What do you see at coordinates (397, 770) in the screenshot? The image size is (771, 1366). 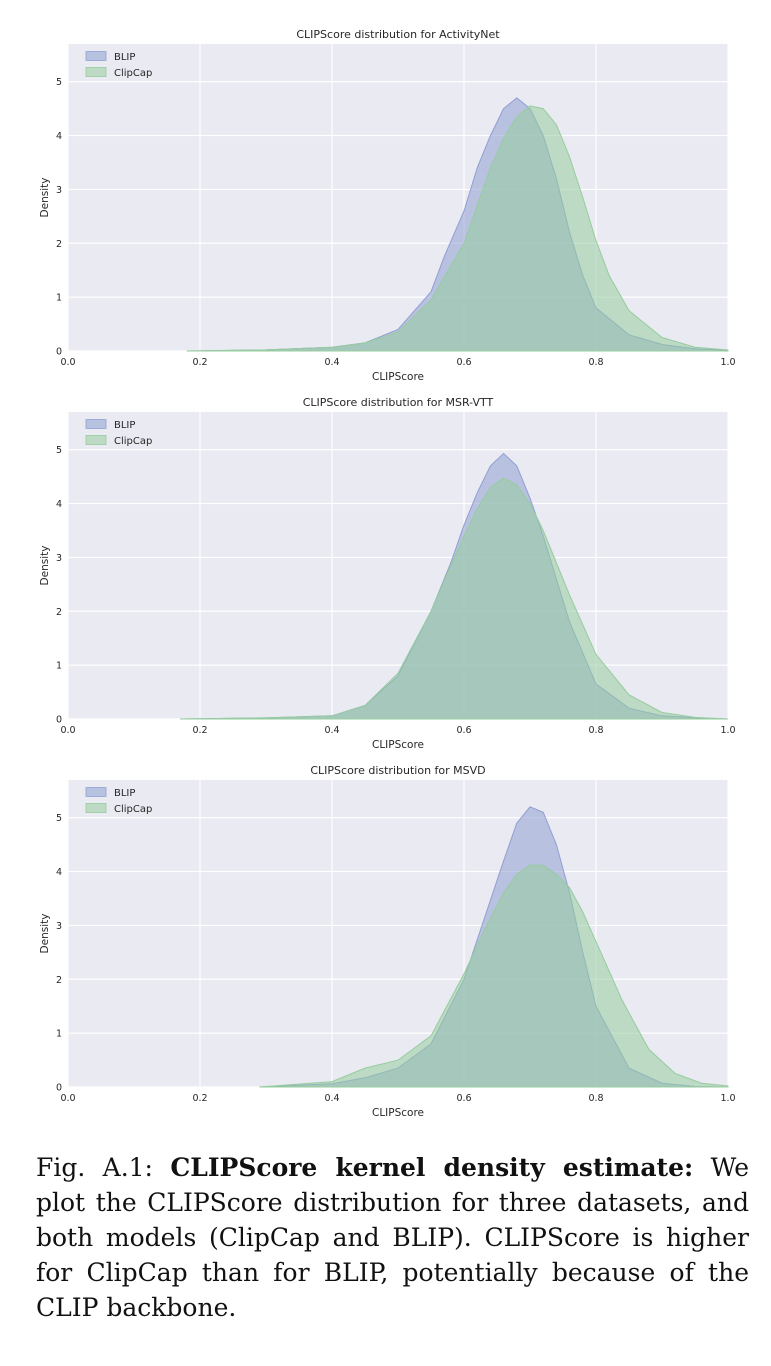 I see `chart-title: CLIPScore distribution for MSVD` at bounding box center [397, 770].